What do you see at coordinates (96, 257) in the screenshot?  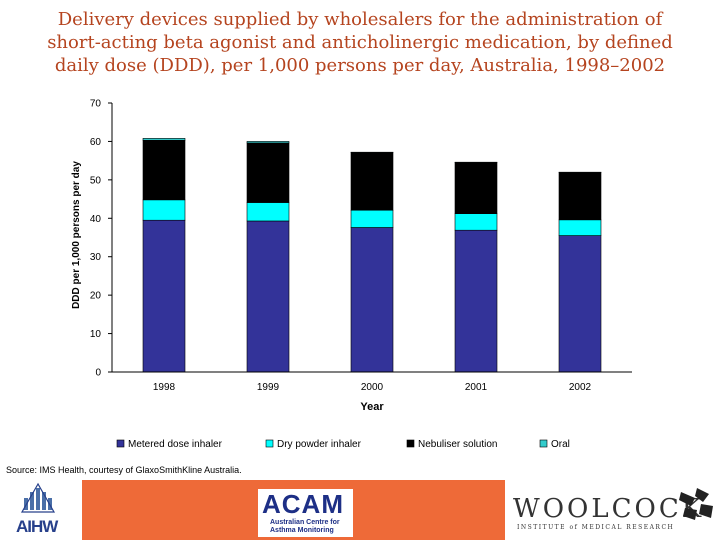 I see `y-tick-label: 30` at bounding box center [96, 257].